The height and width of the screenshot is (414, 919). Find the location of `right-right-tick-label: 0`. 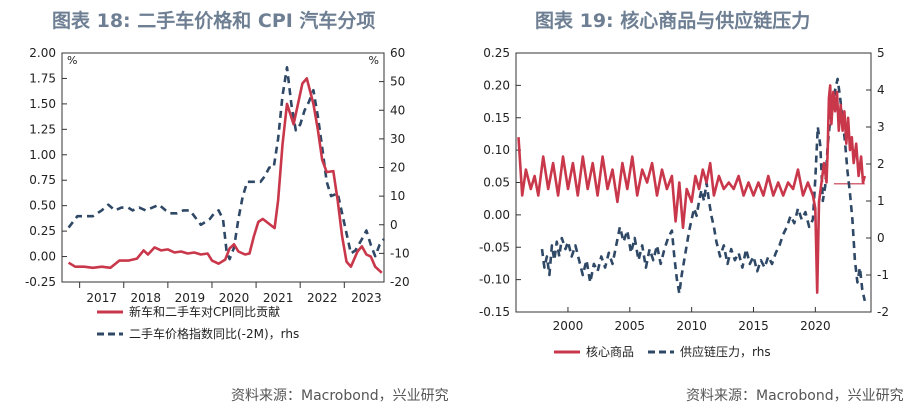

right-right-tick-label: 0 is located at coordinates (881, 238).